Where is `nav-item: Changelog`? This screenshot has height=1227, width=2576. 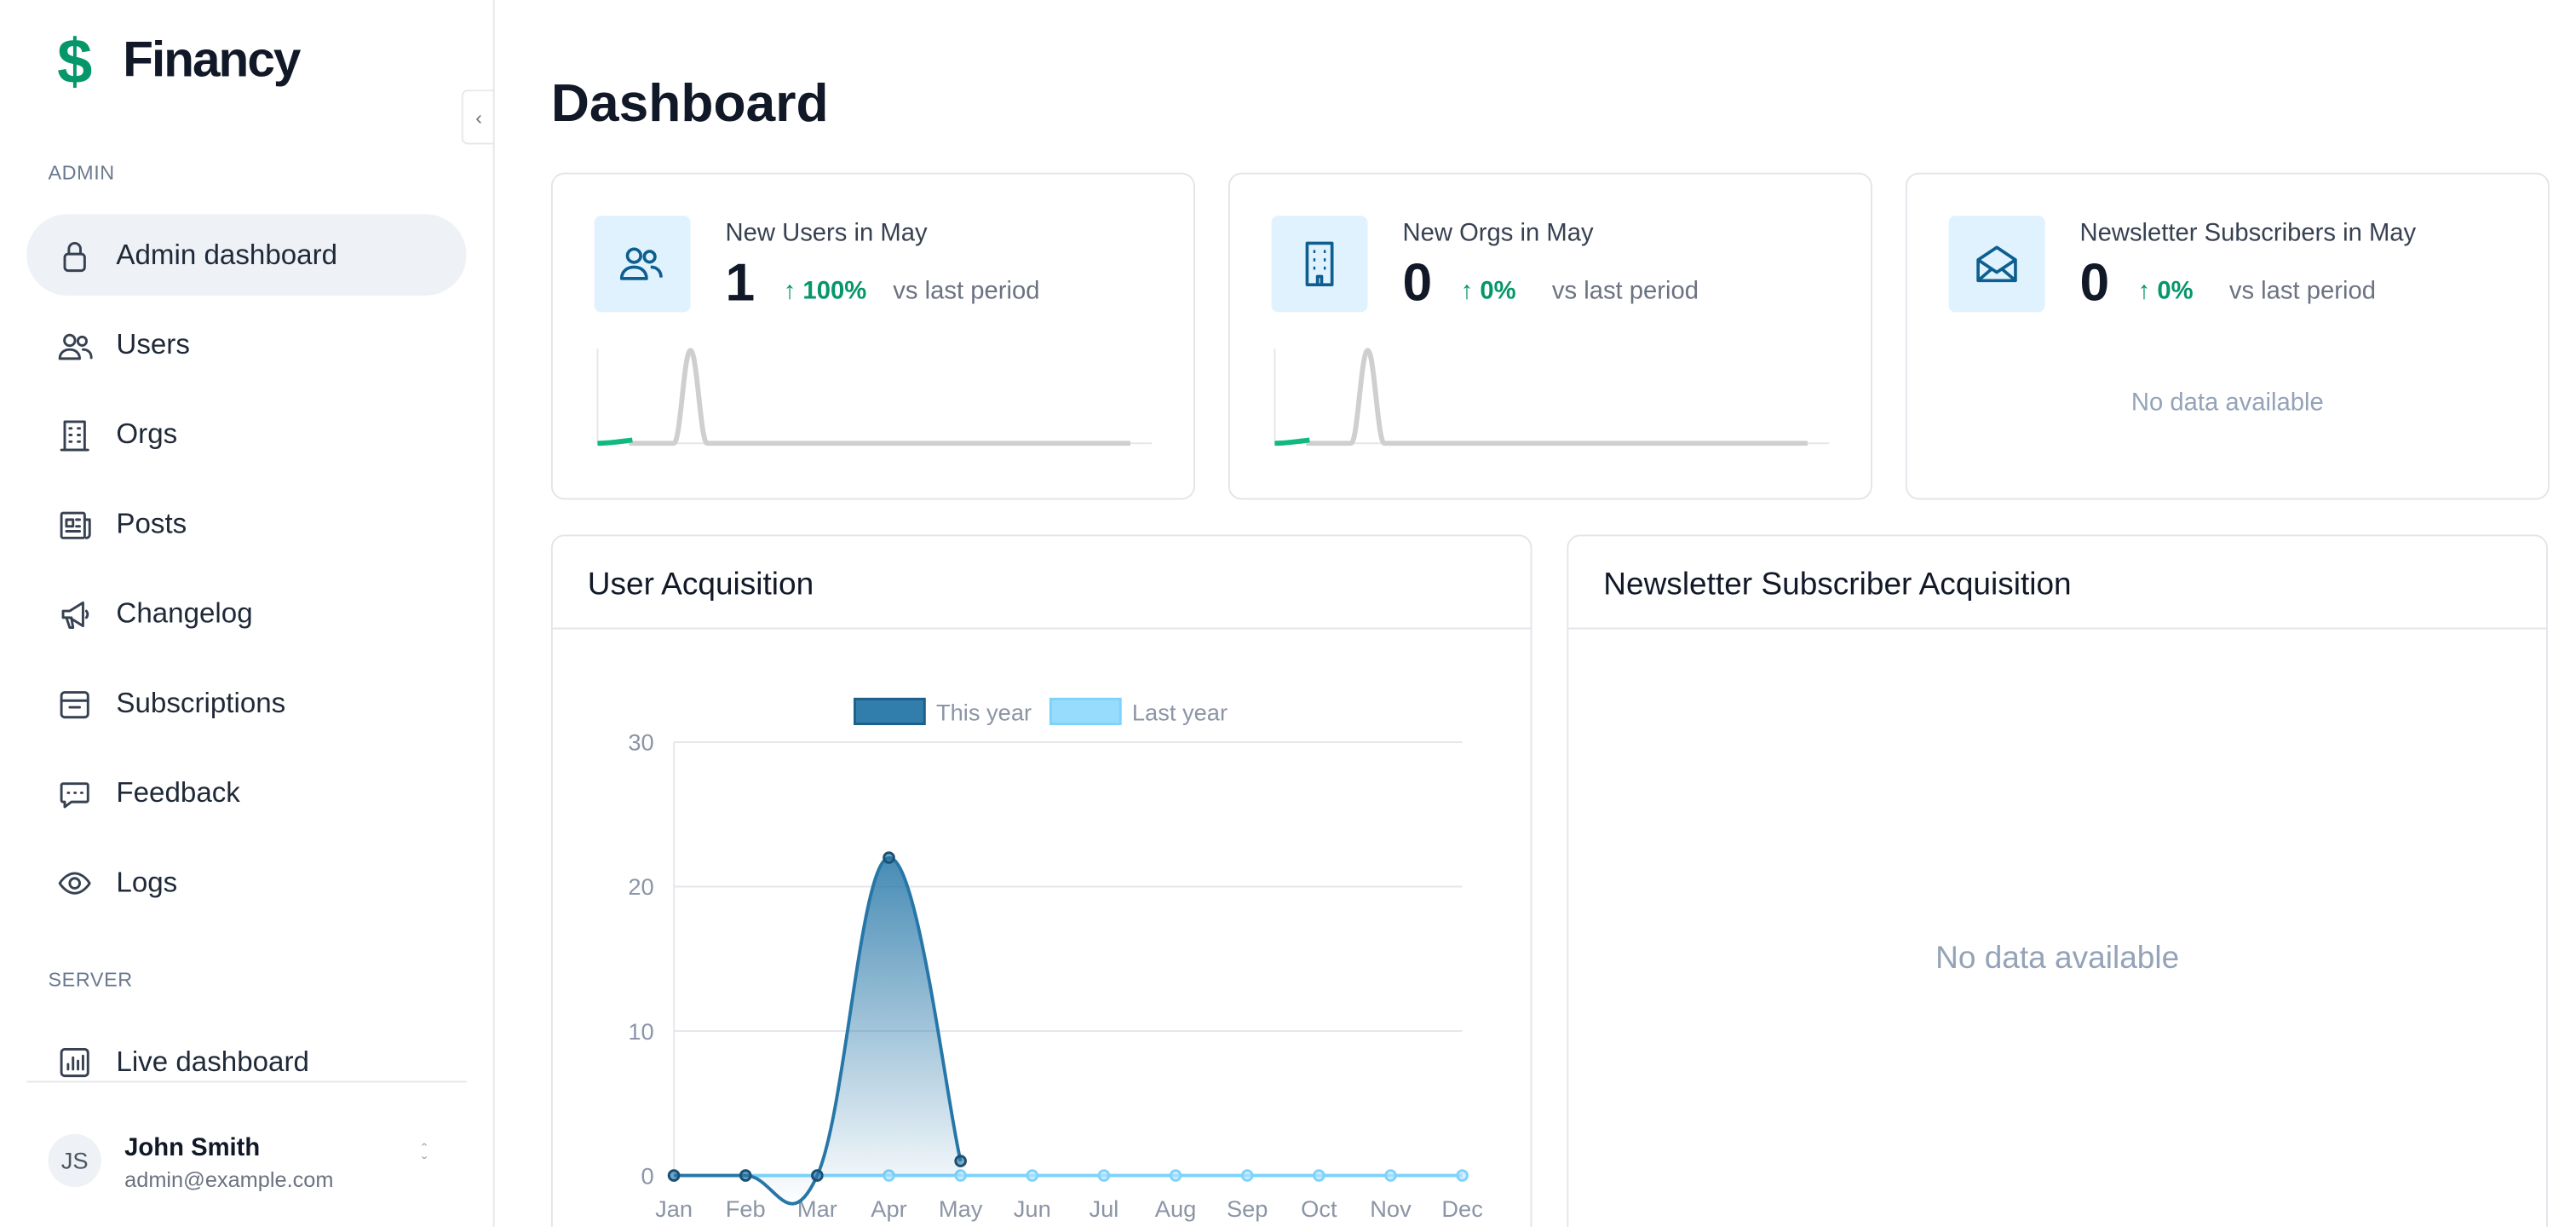 nav-item: Changelog is located at coordinates (246, 613).